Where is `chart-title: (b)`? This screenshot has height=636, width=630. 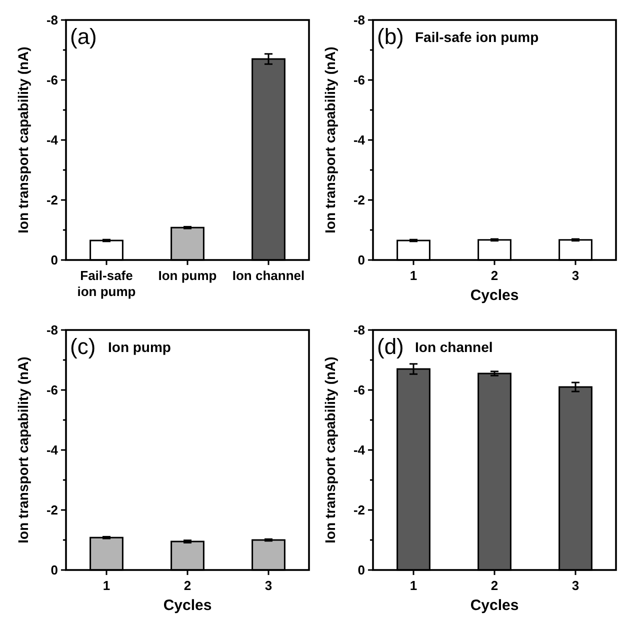
chart-title: (b) is located at coordinates (390, 36).